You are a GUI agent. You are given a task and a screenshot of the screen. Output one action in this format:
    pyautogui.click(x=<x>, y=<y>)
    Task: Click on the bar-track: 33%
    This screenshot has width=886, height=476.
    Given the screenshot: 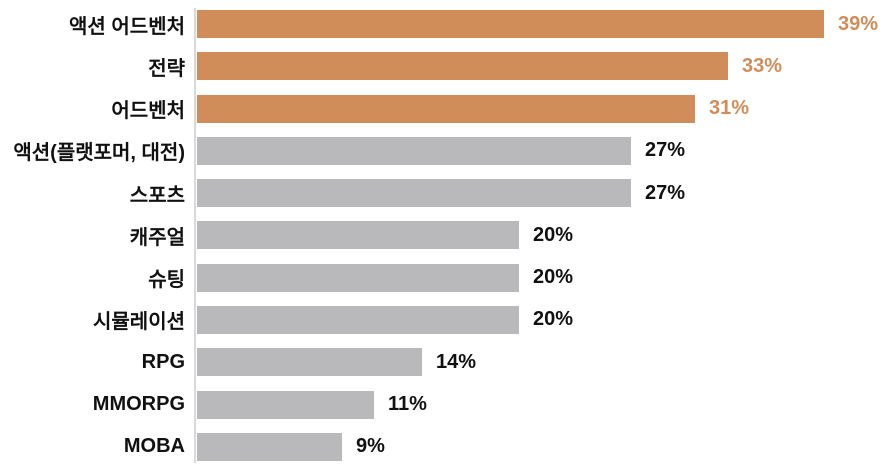 What is the action you would take?
    pyautogui.click(x=541, y=66)
    